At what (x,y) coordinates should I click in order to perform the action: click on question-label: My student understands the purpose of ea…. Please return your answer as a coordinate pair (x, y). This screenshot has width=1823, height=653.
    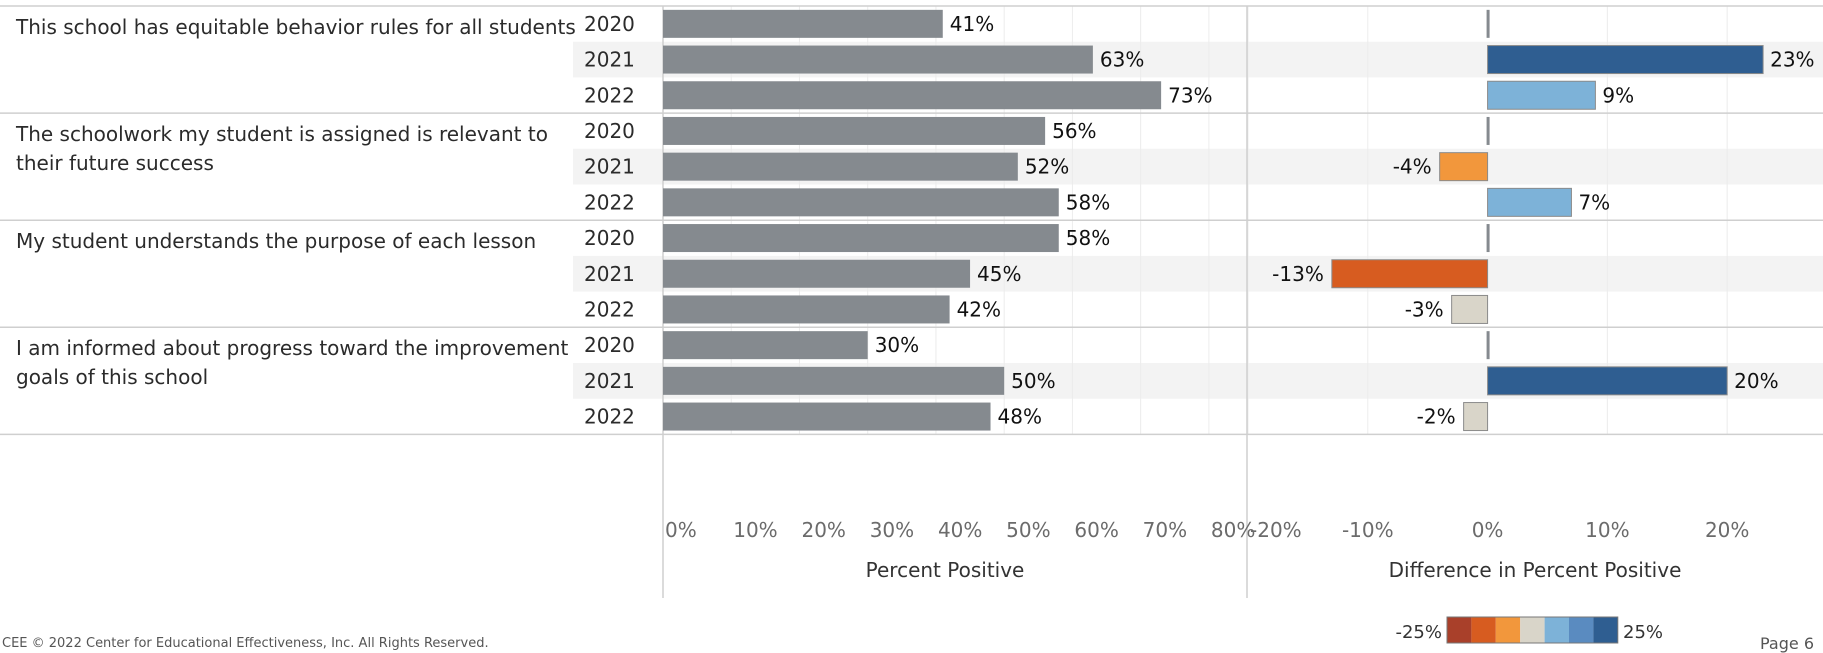
    Looking at the image, I should click on (276, 241).